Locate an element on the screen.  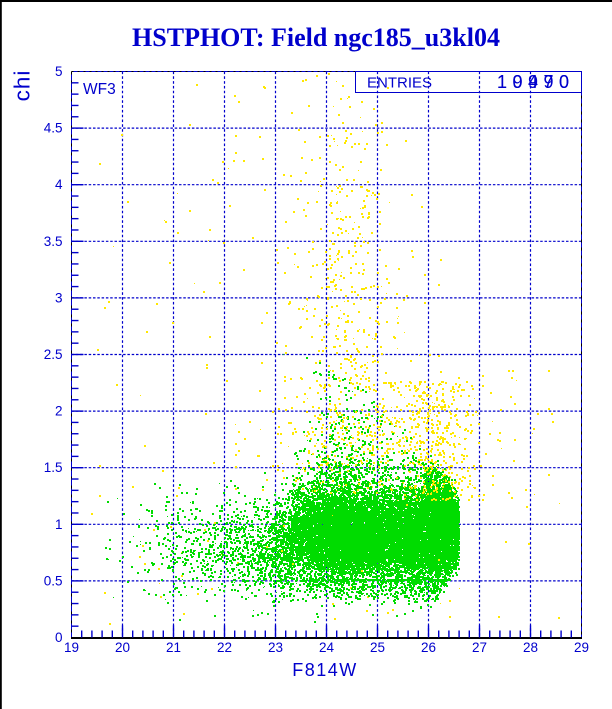
svg-text: 3 is located at coordinates (59, 297).